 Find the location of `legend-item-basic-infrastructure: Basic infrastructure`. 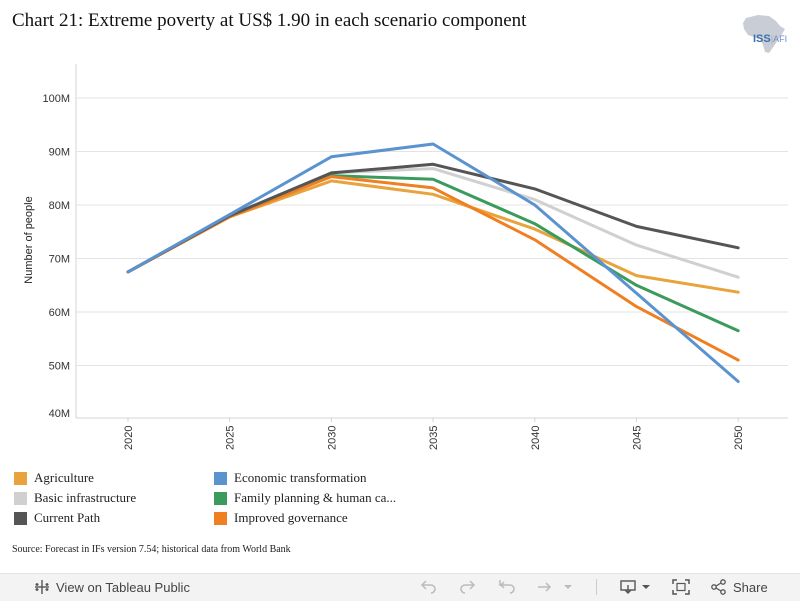

legend-item-basic-infrastructure: Basic infrastructure is located at coordinates (75, 498).